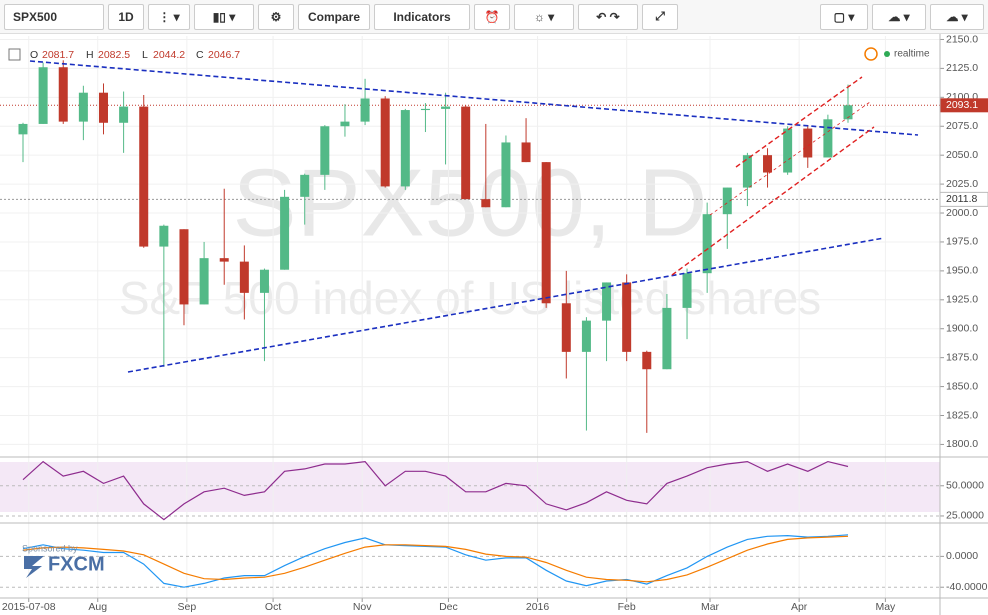 The height and width of the screenshot is (615, 988). I want to click on x-tick-label: Oct, so click(273, 607).